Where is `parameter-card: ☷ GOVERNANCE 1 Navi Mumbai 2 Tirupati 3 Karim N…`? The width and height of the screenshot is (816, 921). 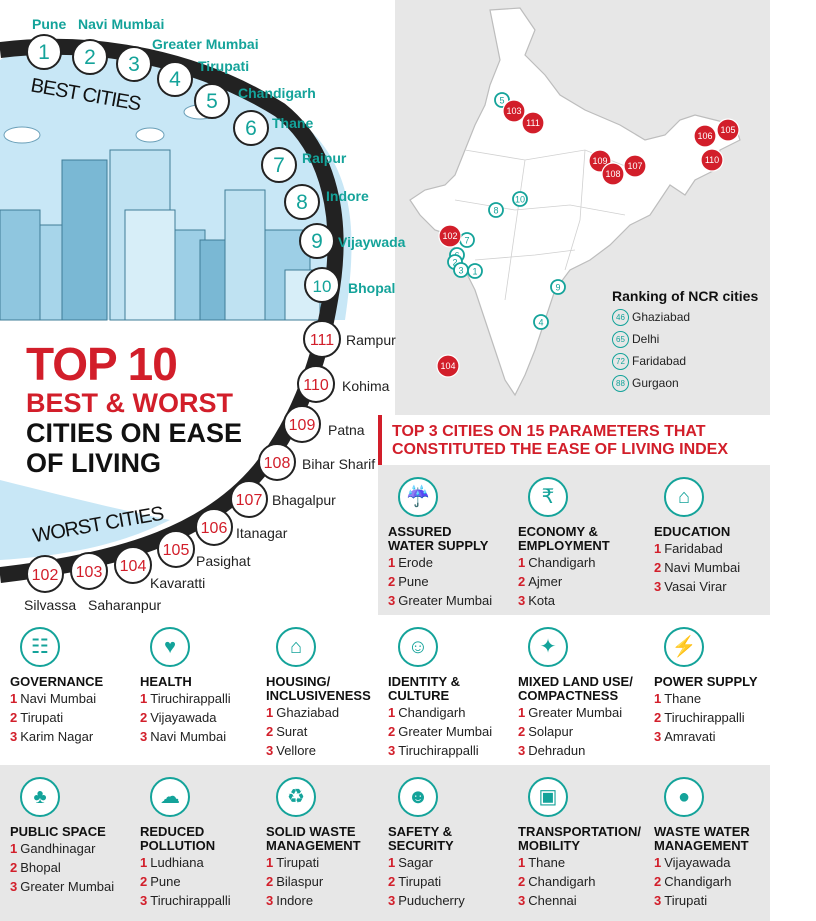 parameter-card: ☷ GOVERNANCE 1 Navi Mumbai 2 Tirupati 3 Karim N… is located at coordinates (65, 690).